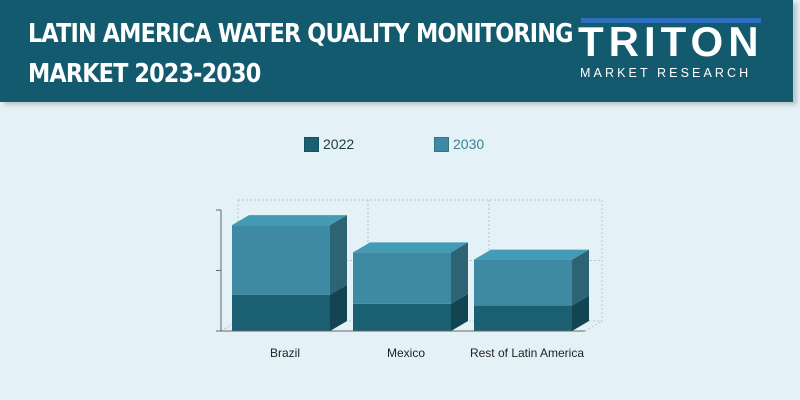  I want to click on bar-front-rest-of-latin-america-2030, so click(523, 282).